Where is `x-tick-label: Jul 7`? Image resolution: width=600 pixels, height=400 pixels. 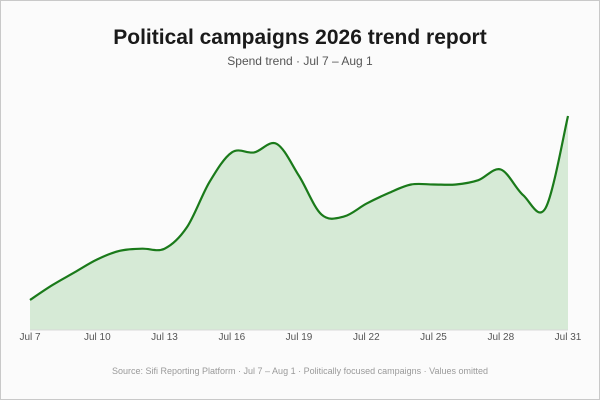
x-tick-label: Jul 7 is located at coordinates (30, 337).